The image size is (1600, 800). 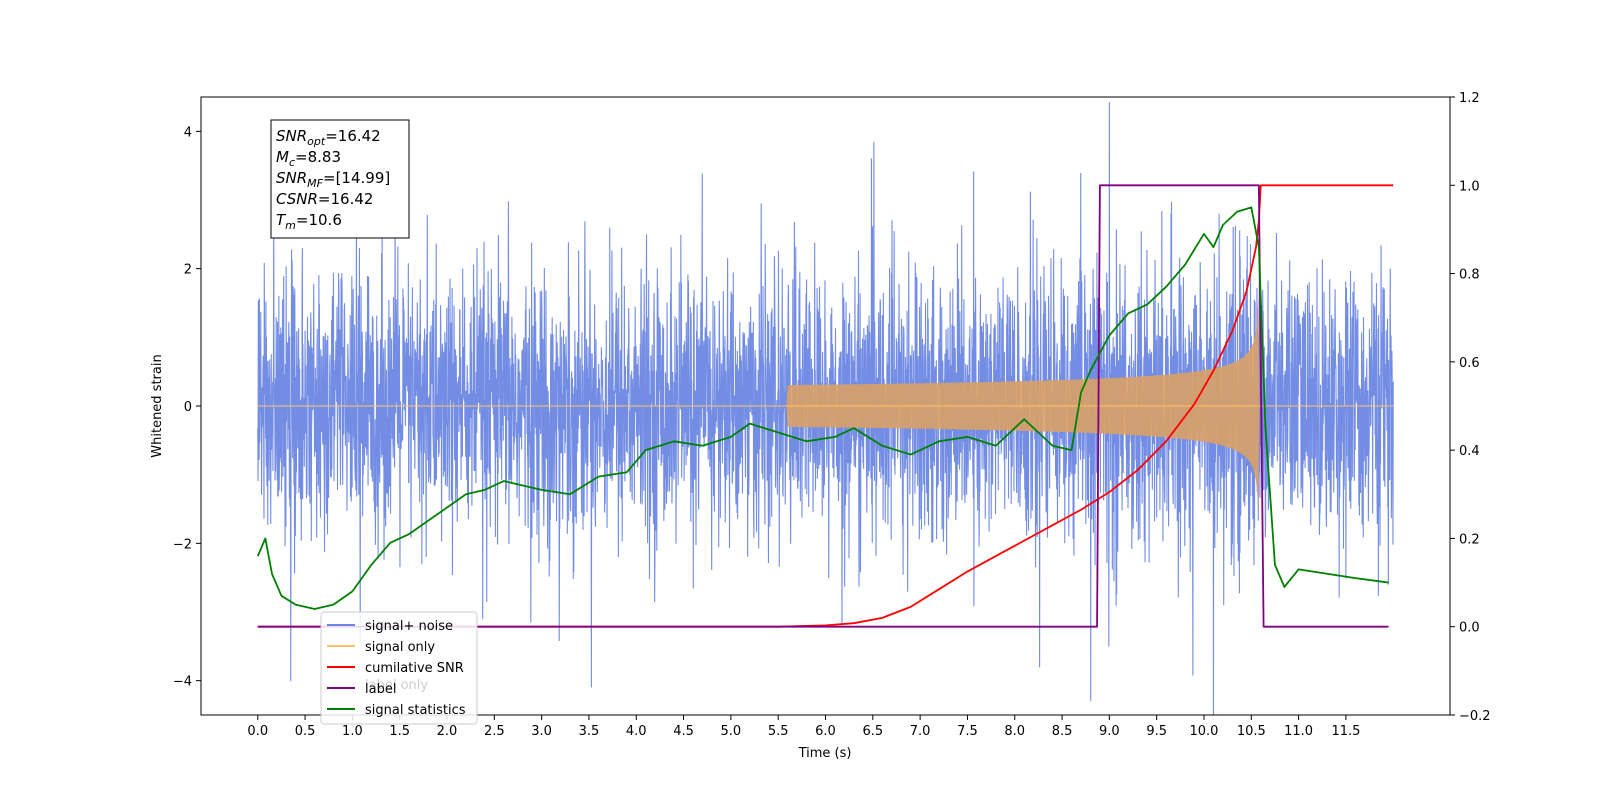 What do you see at coordinates (188, 270) in the screenshot?
I see `y-left-tick-label: 2` at bounding box center [188, 270].